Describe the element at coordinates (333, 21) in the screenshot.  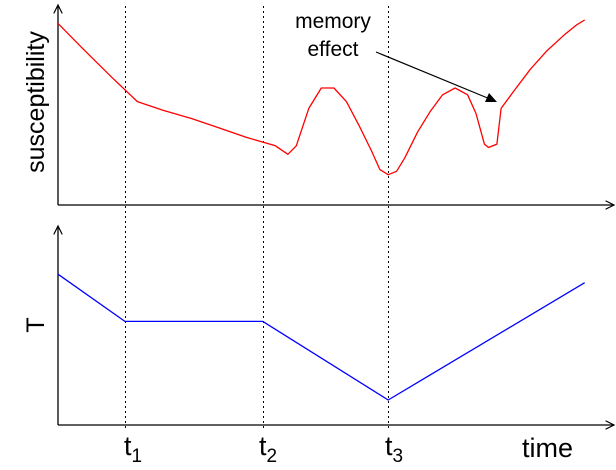
I see `annotation-line-1: memory` at that location.